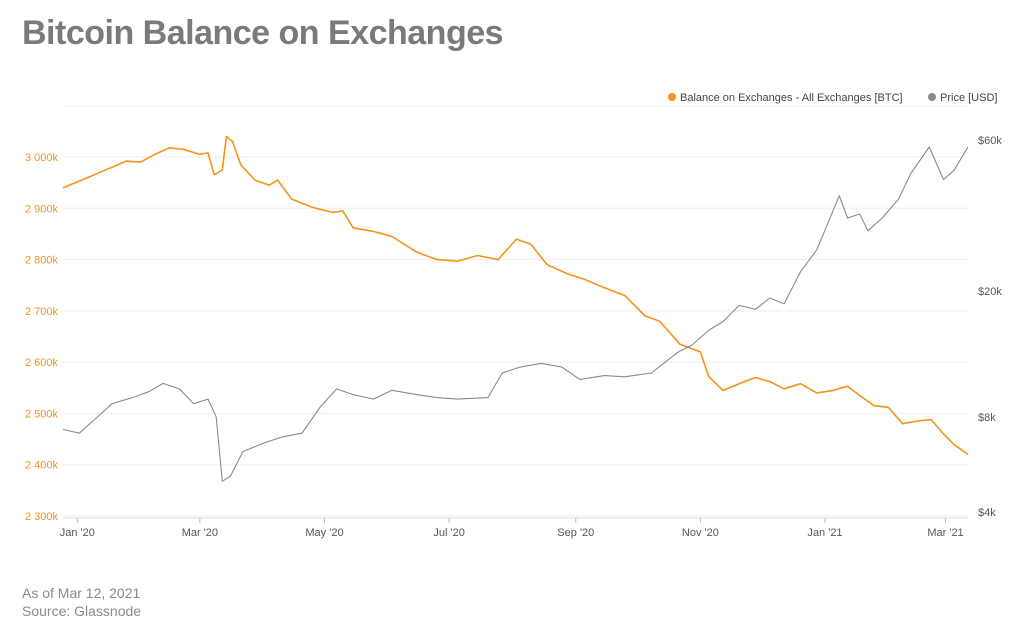  I want to click on x-tick-label: Nov '20, so click(700, 533).